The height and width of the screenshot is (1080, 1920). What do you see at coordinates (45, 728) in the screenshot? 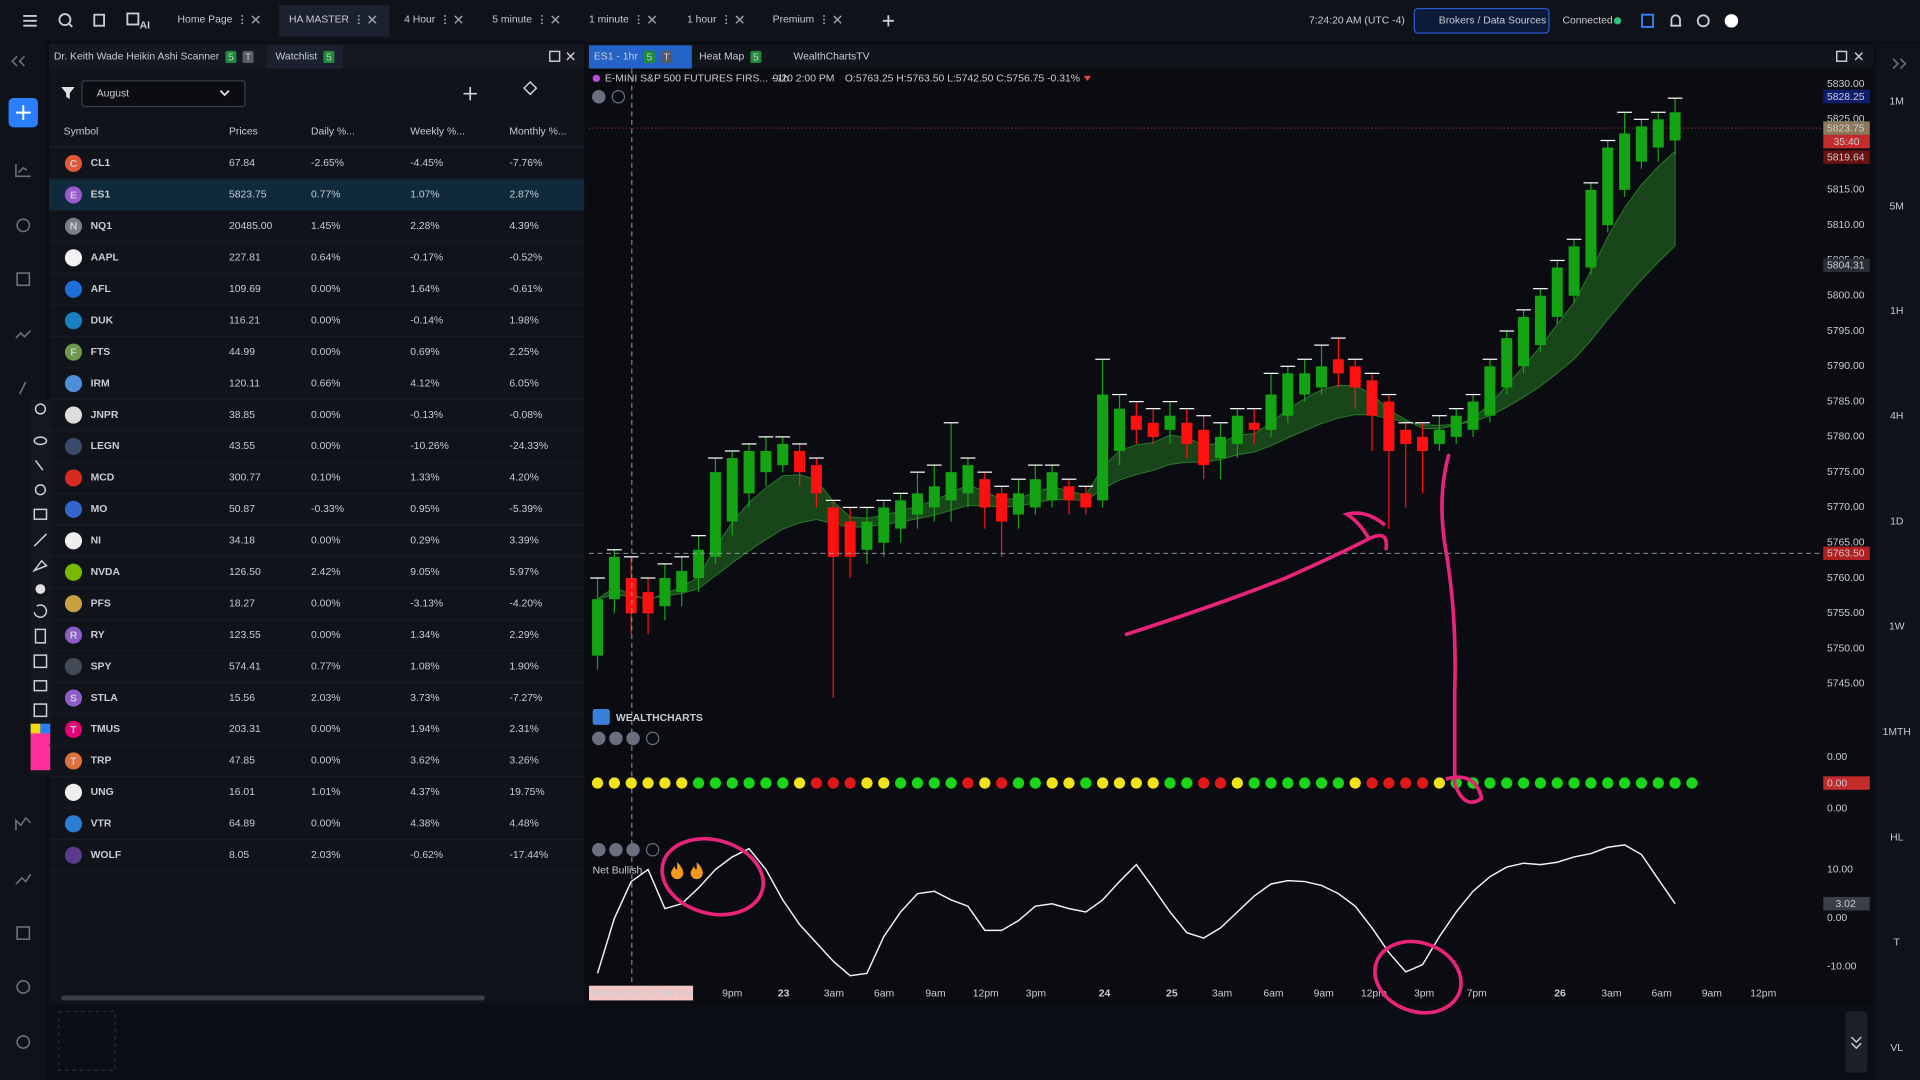
I see `color-blue` at bounding box center [45, 728].